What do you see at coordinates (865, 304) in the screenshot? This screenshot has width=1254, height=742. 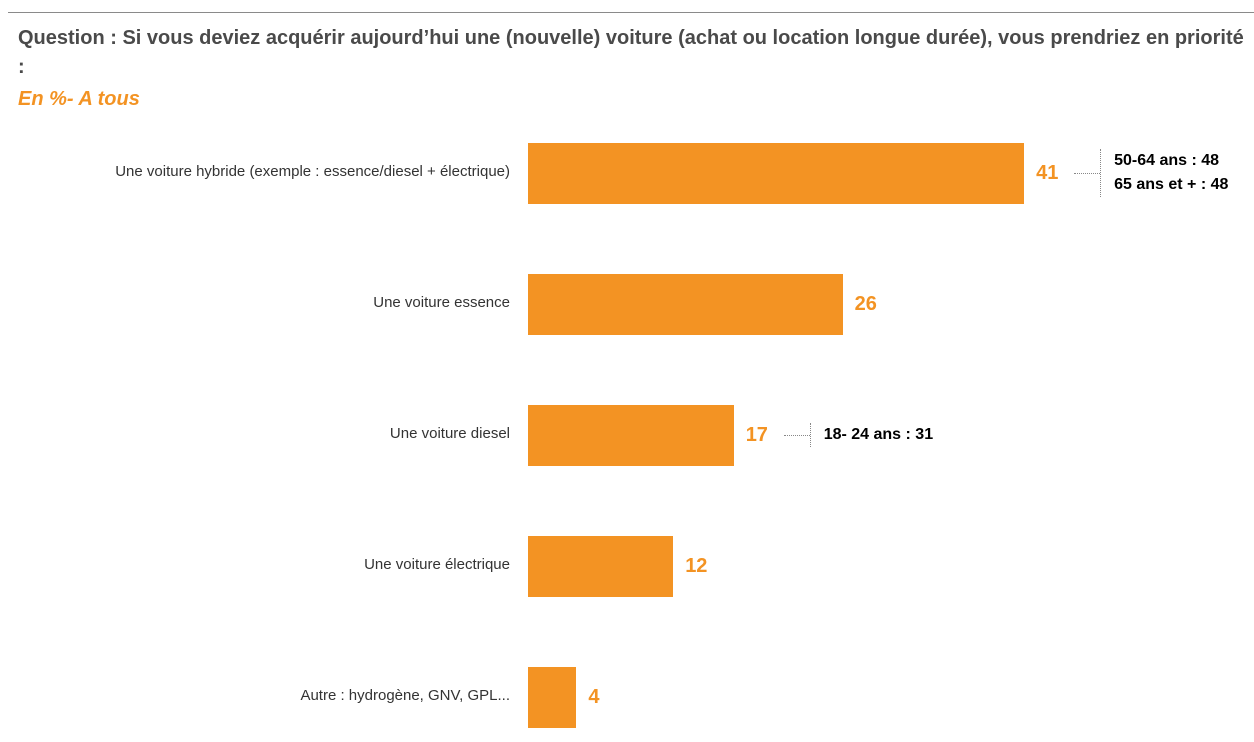 I see `value-label: 26` at bounding box center [865, 304].